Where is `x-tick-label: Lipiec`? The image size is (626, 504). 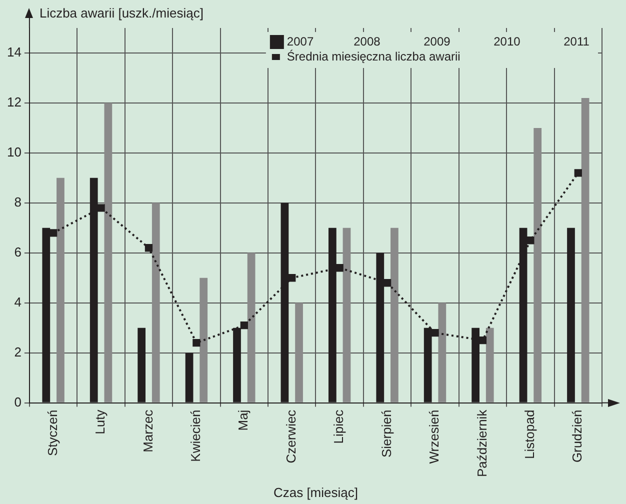
x-tick-label: Lipiec is located at coordinates (338, 426).